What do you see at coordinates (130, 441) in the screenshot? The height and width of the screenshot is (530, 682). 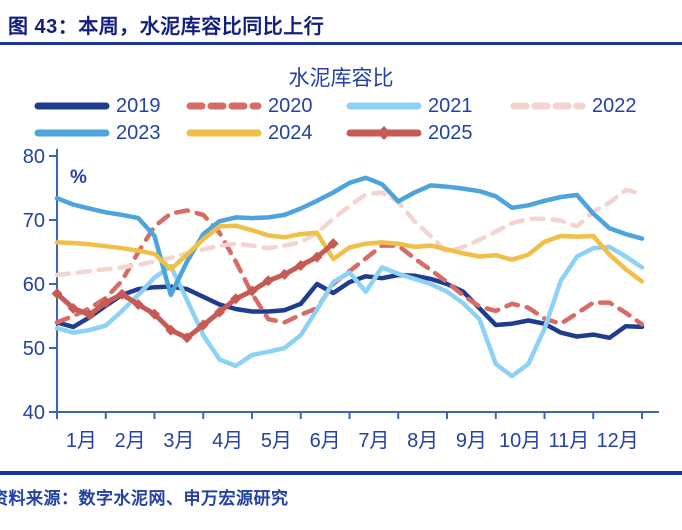 I see `x-tick-label: 2月` at bounding box center [130, 441].